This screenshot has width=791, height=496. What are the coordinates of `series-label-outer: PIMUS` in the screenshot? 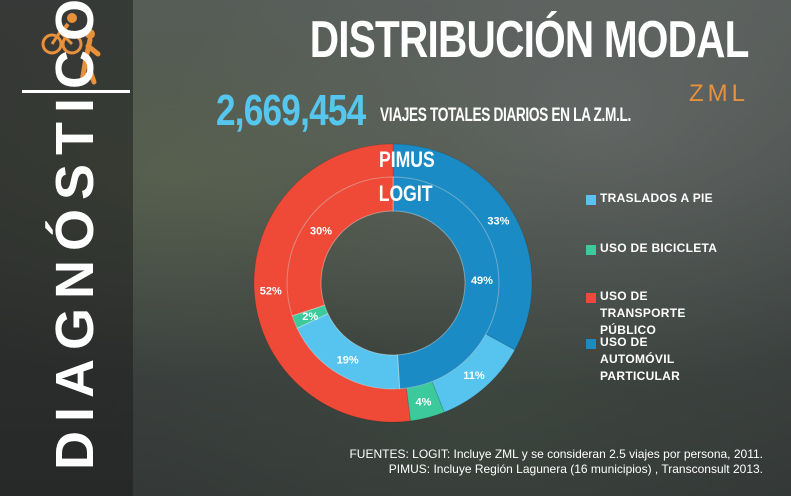 It's located at (406, 159).